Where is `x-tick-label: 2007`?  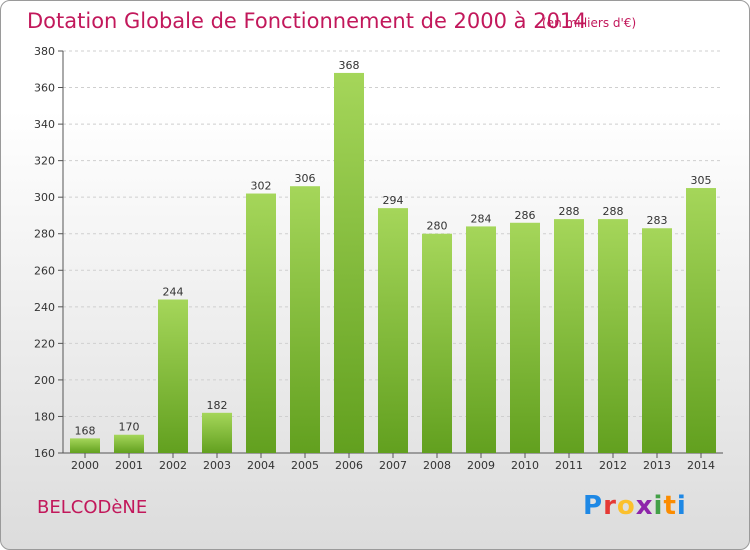
x-tick-label: 2007 is located at coordinates (393, 465).